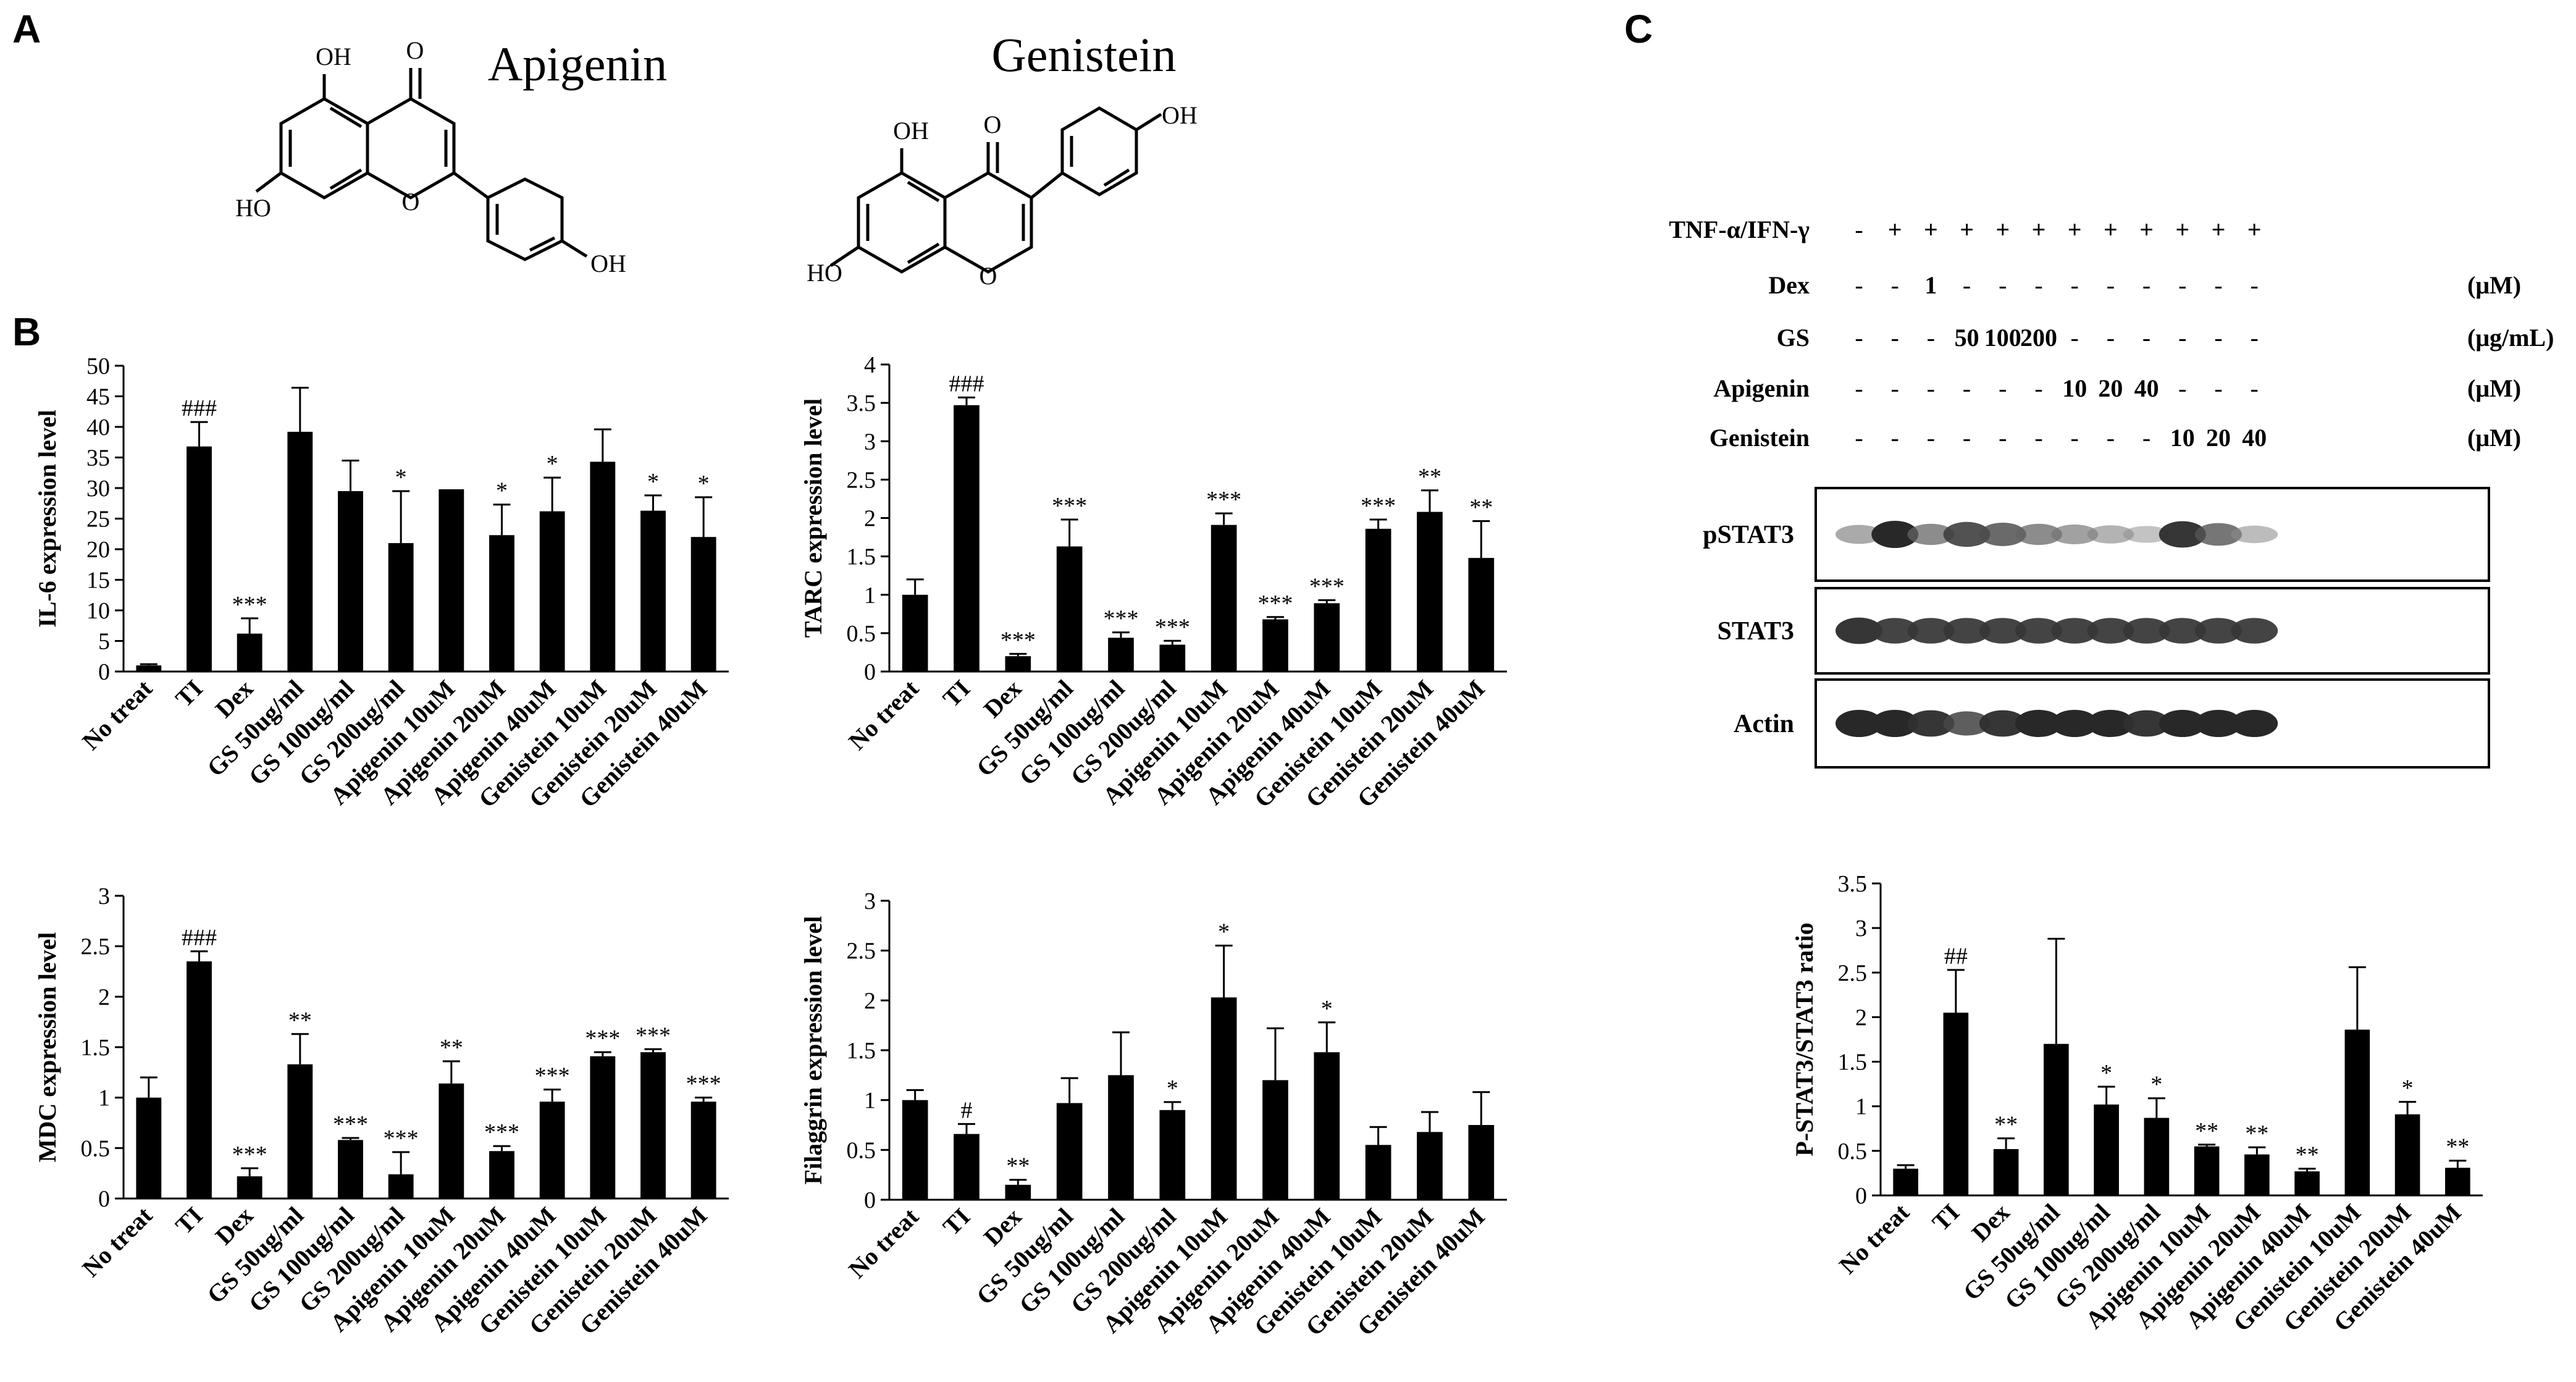 Image resolution: width=2576 pixels, height=1382 pixels. Describe the element at coordinates (993, 124) in the screenshot. I see `genistein-label-o1: O` at that location.